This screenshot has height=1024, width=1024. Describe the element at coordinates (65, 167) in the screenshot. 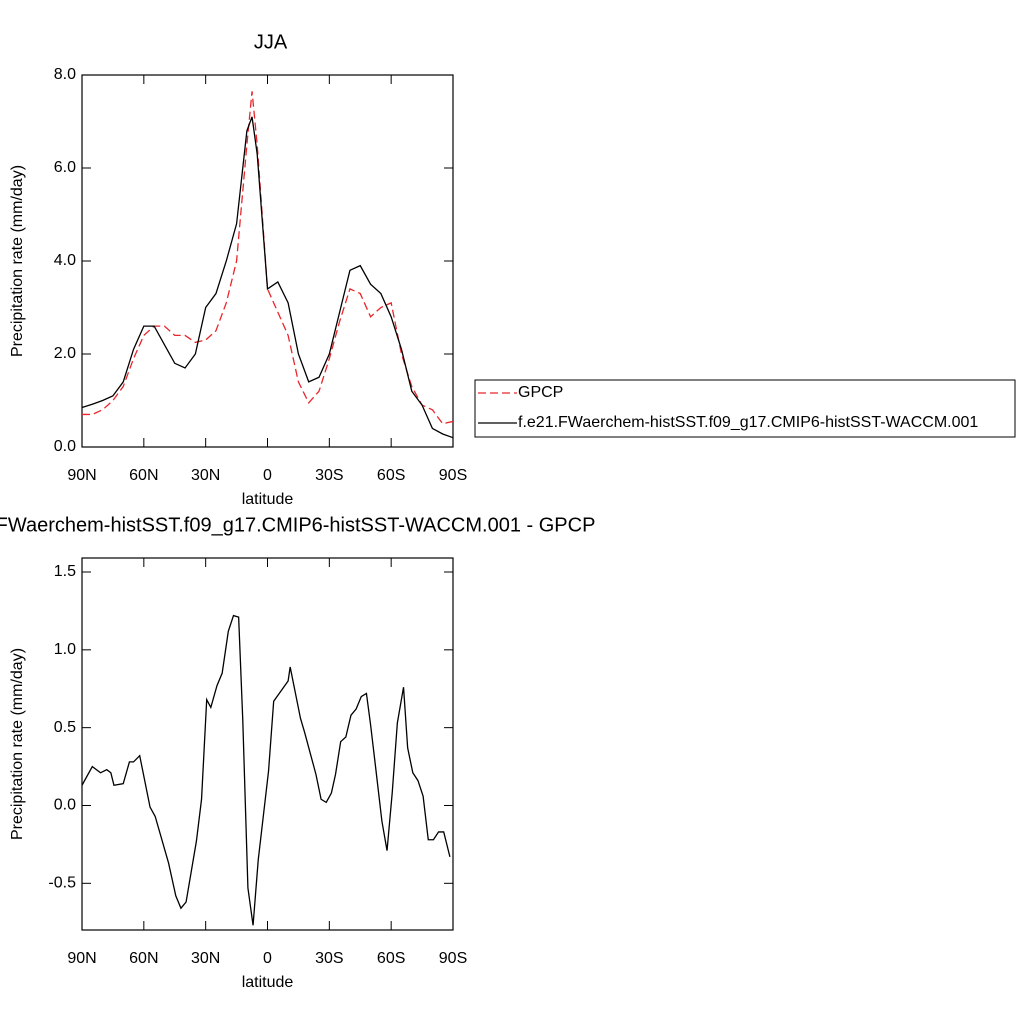

I see `y-tick-label: 6.0` at that location.